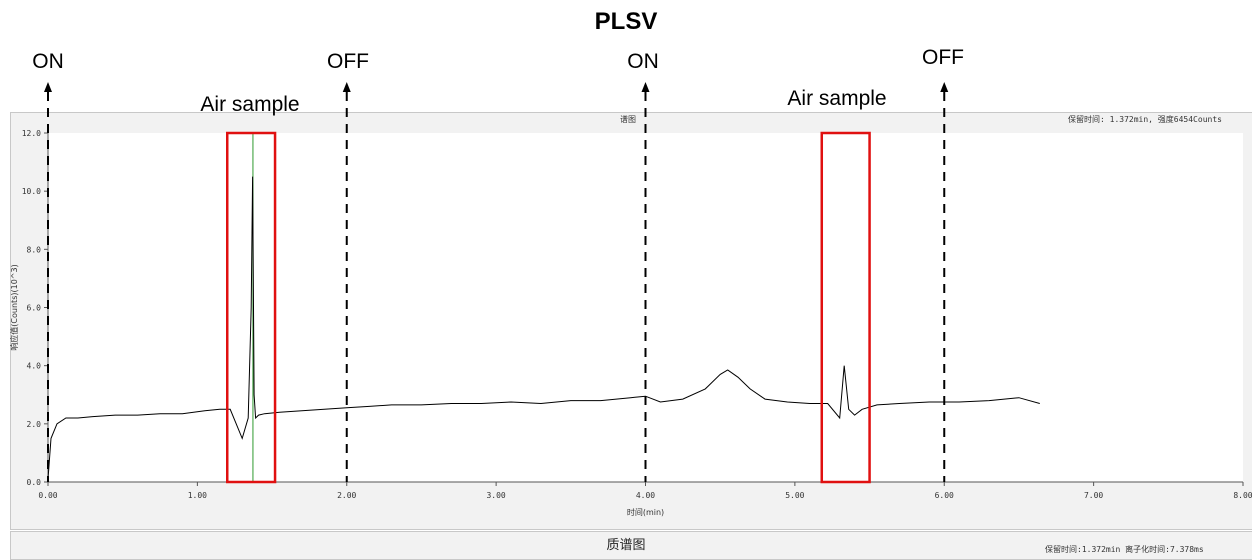  I want to click on event-label-on-1: ON, so click(48, 61).